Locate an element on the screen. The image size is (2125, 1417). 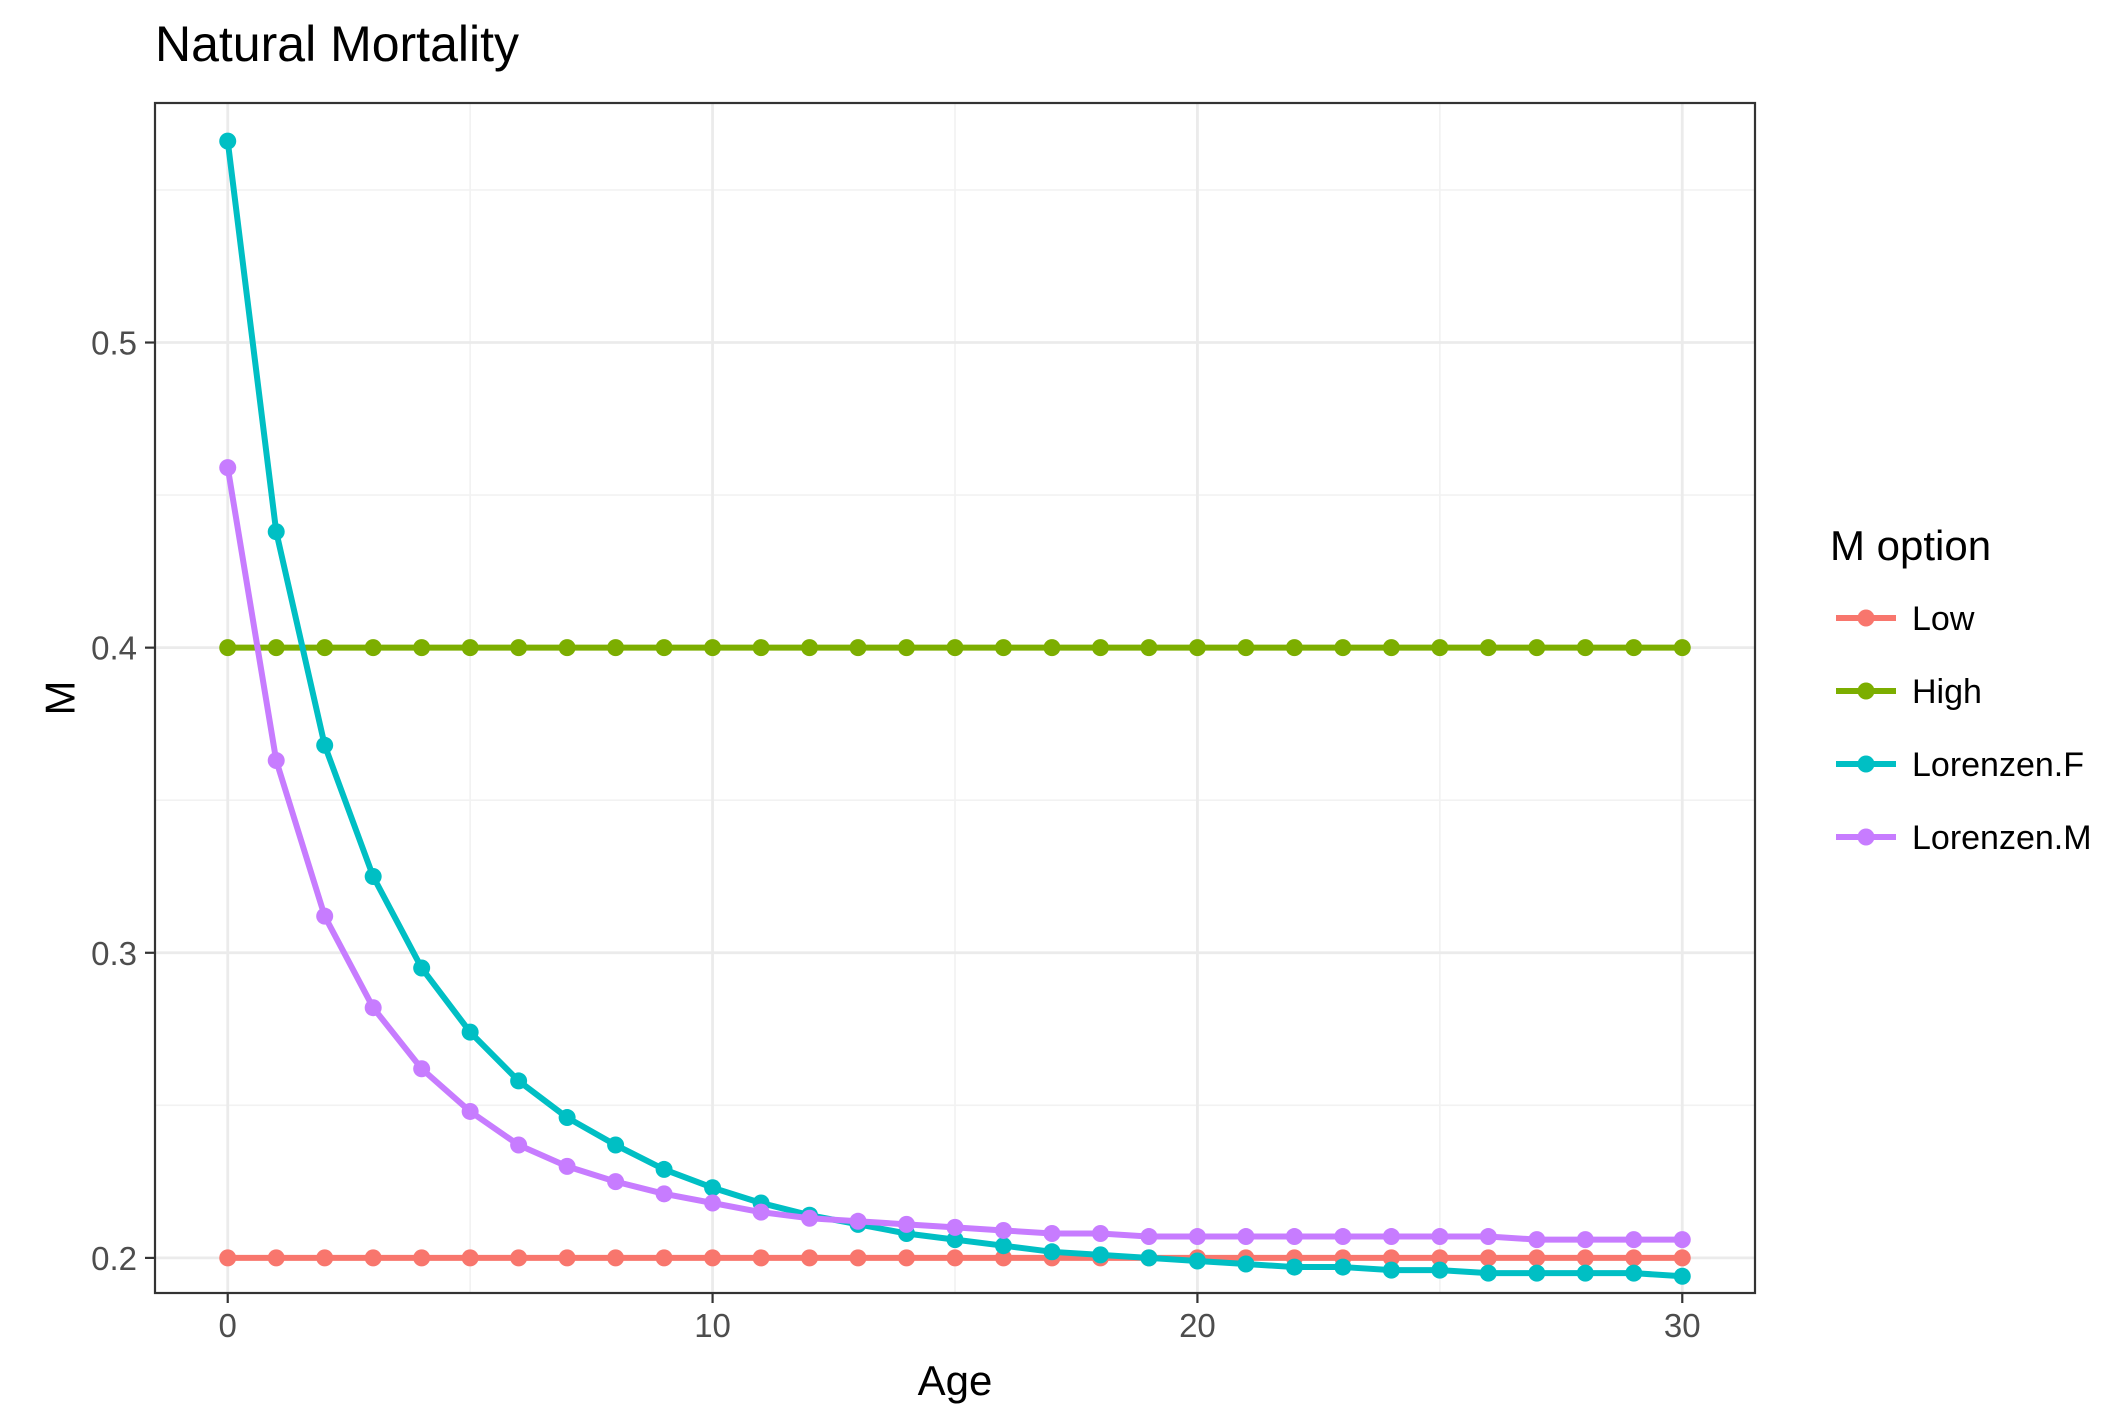
legend-label: High is located at coordinates (1947, 692).